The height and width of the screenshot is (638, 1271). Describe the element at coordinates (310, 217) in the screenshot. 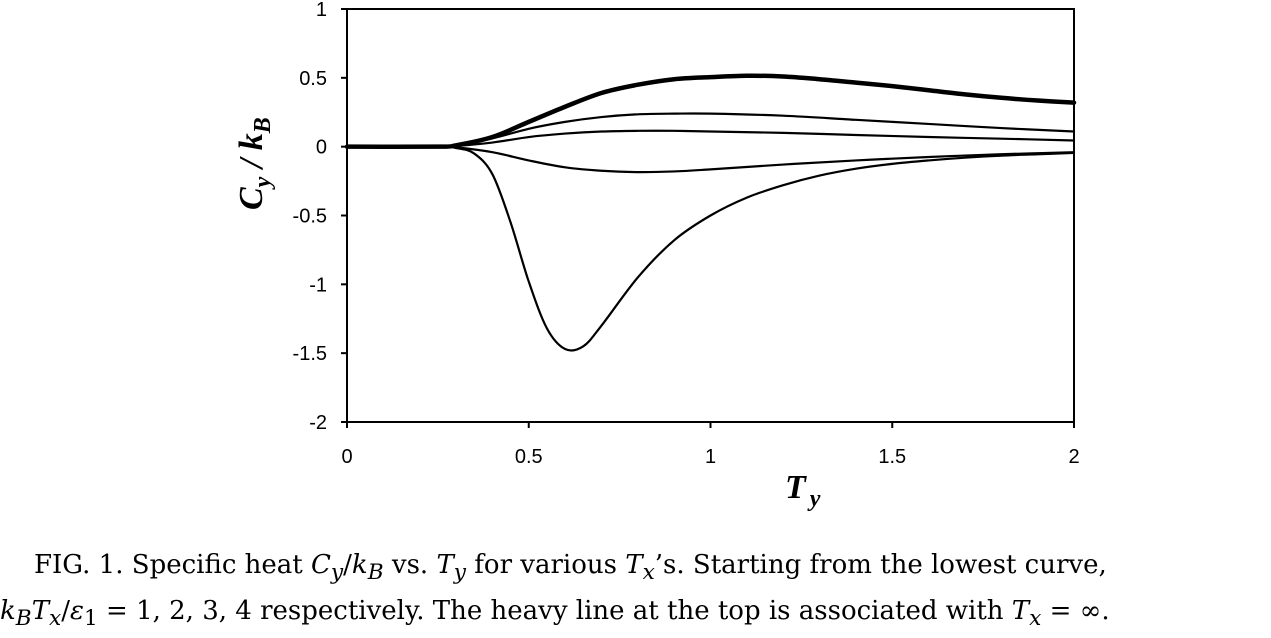

I see `y-tick-label: -0.5` at that location.